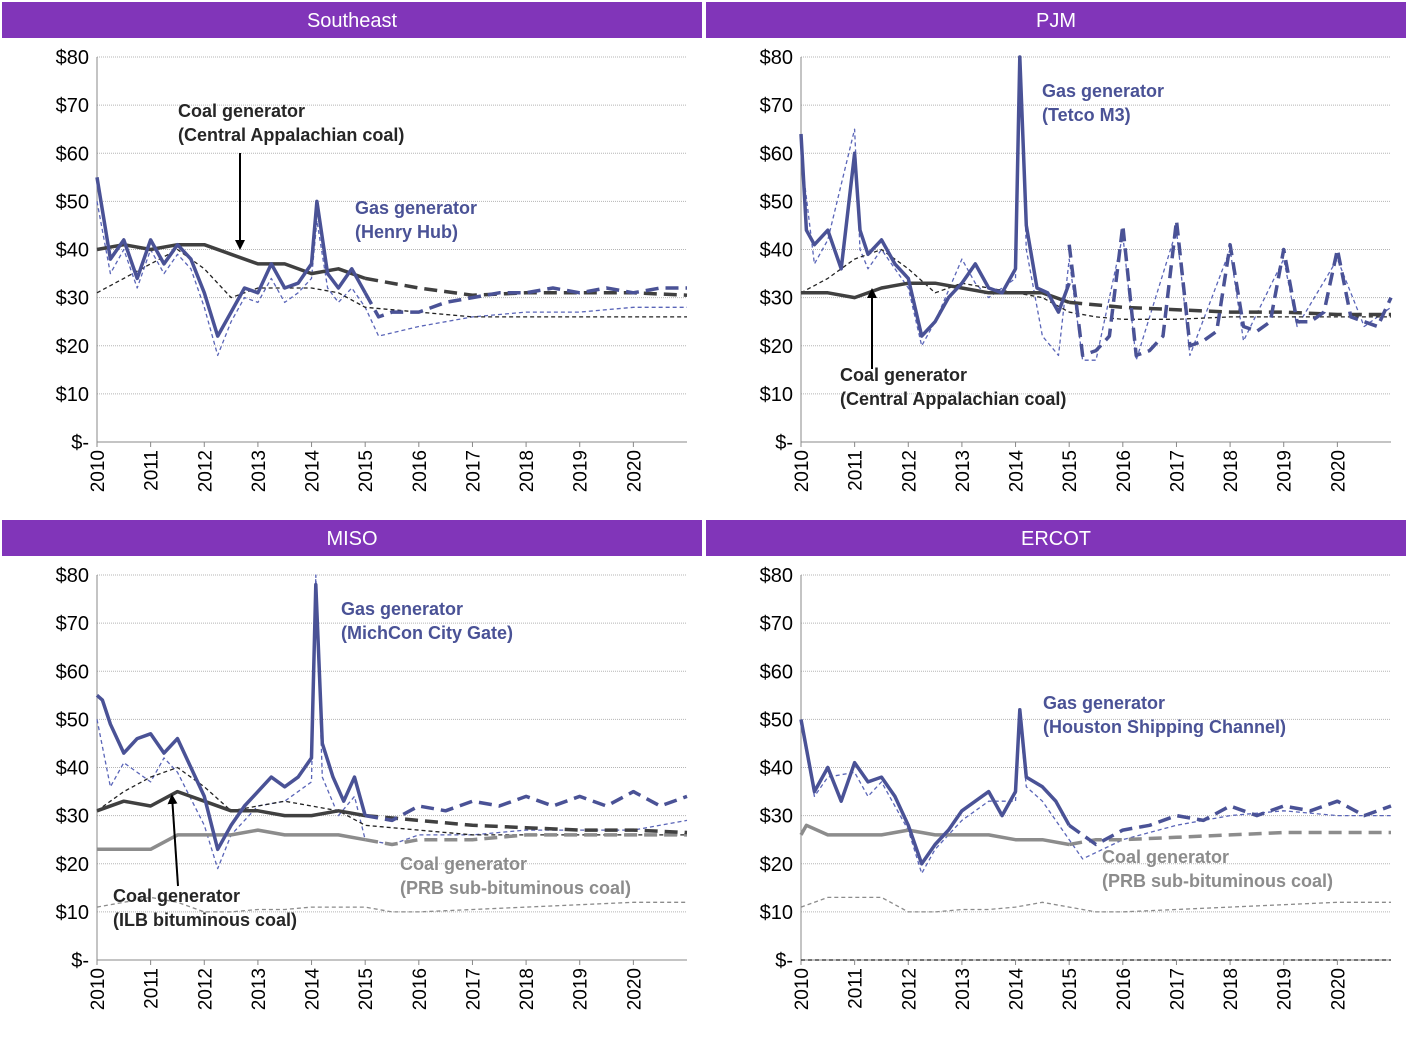  What do you see at coordinates (1056, 21) in the screenshot?
I see `panel-title: PJM` at bounding box center [1056, 21].